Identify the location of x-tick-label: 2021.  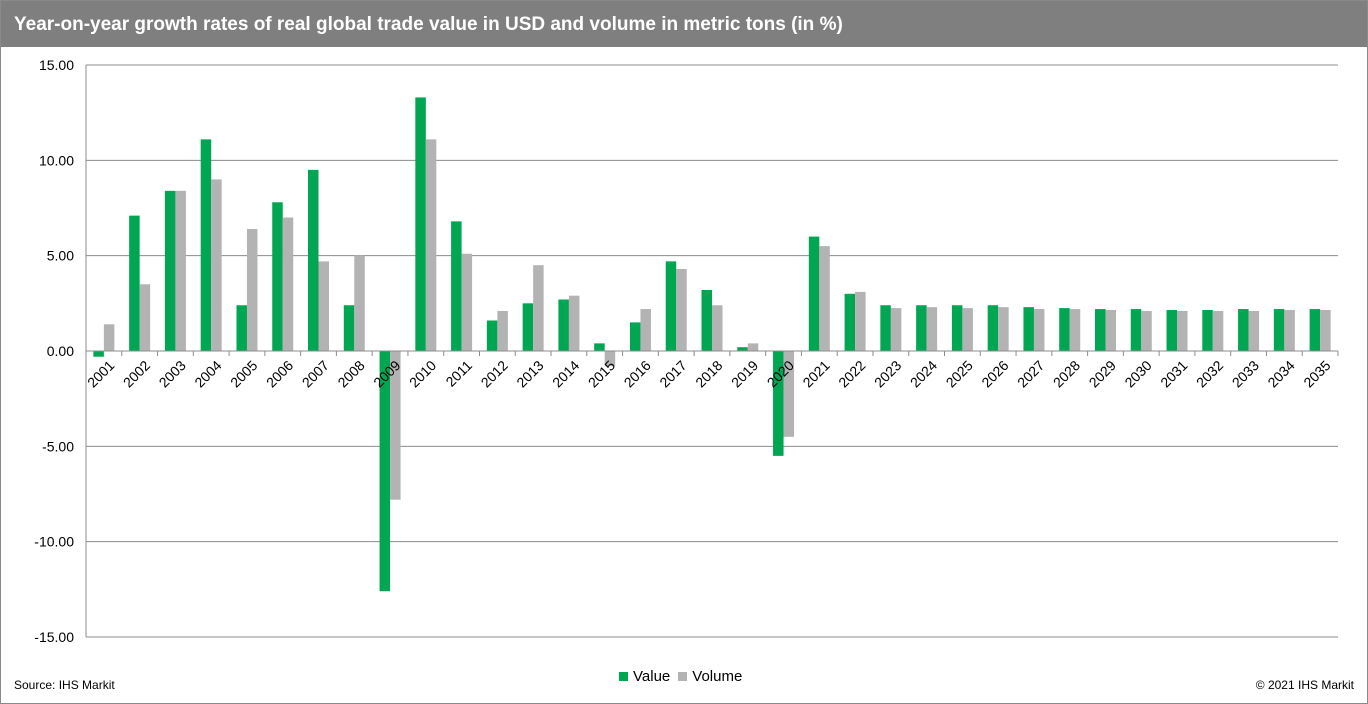
(815, 373).